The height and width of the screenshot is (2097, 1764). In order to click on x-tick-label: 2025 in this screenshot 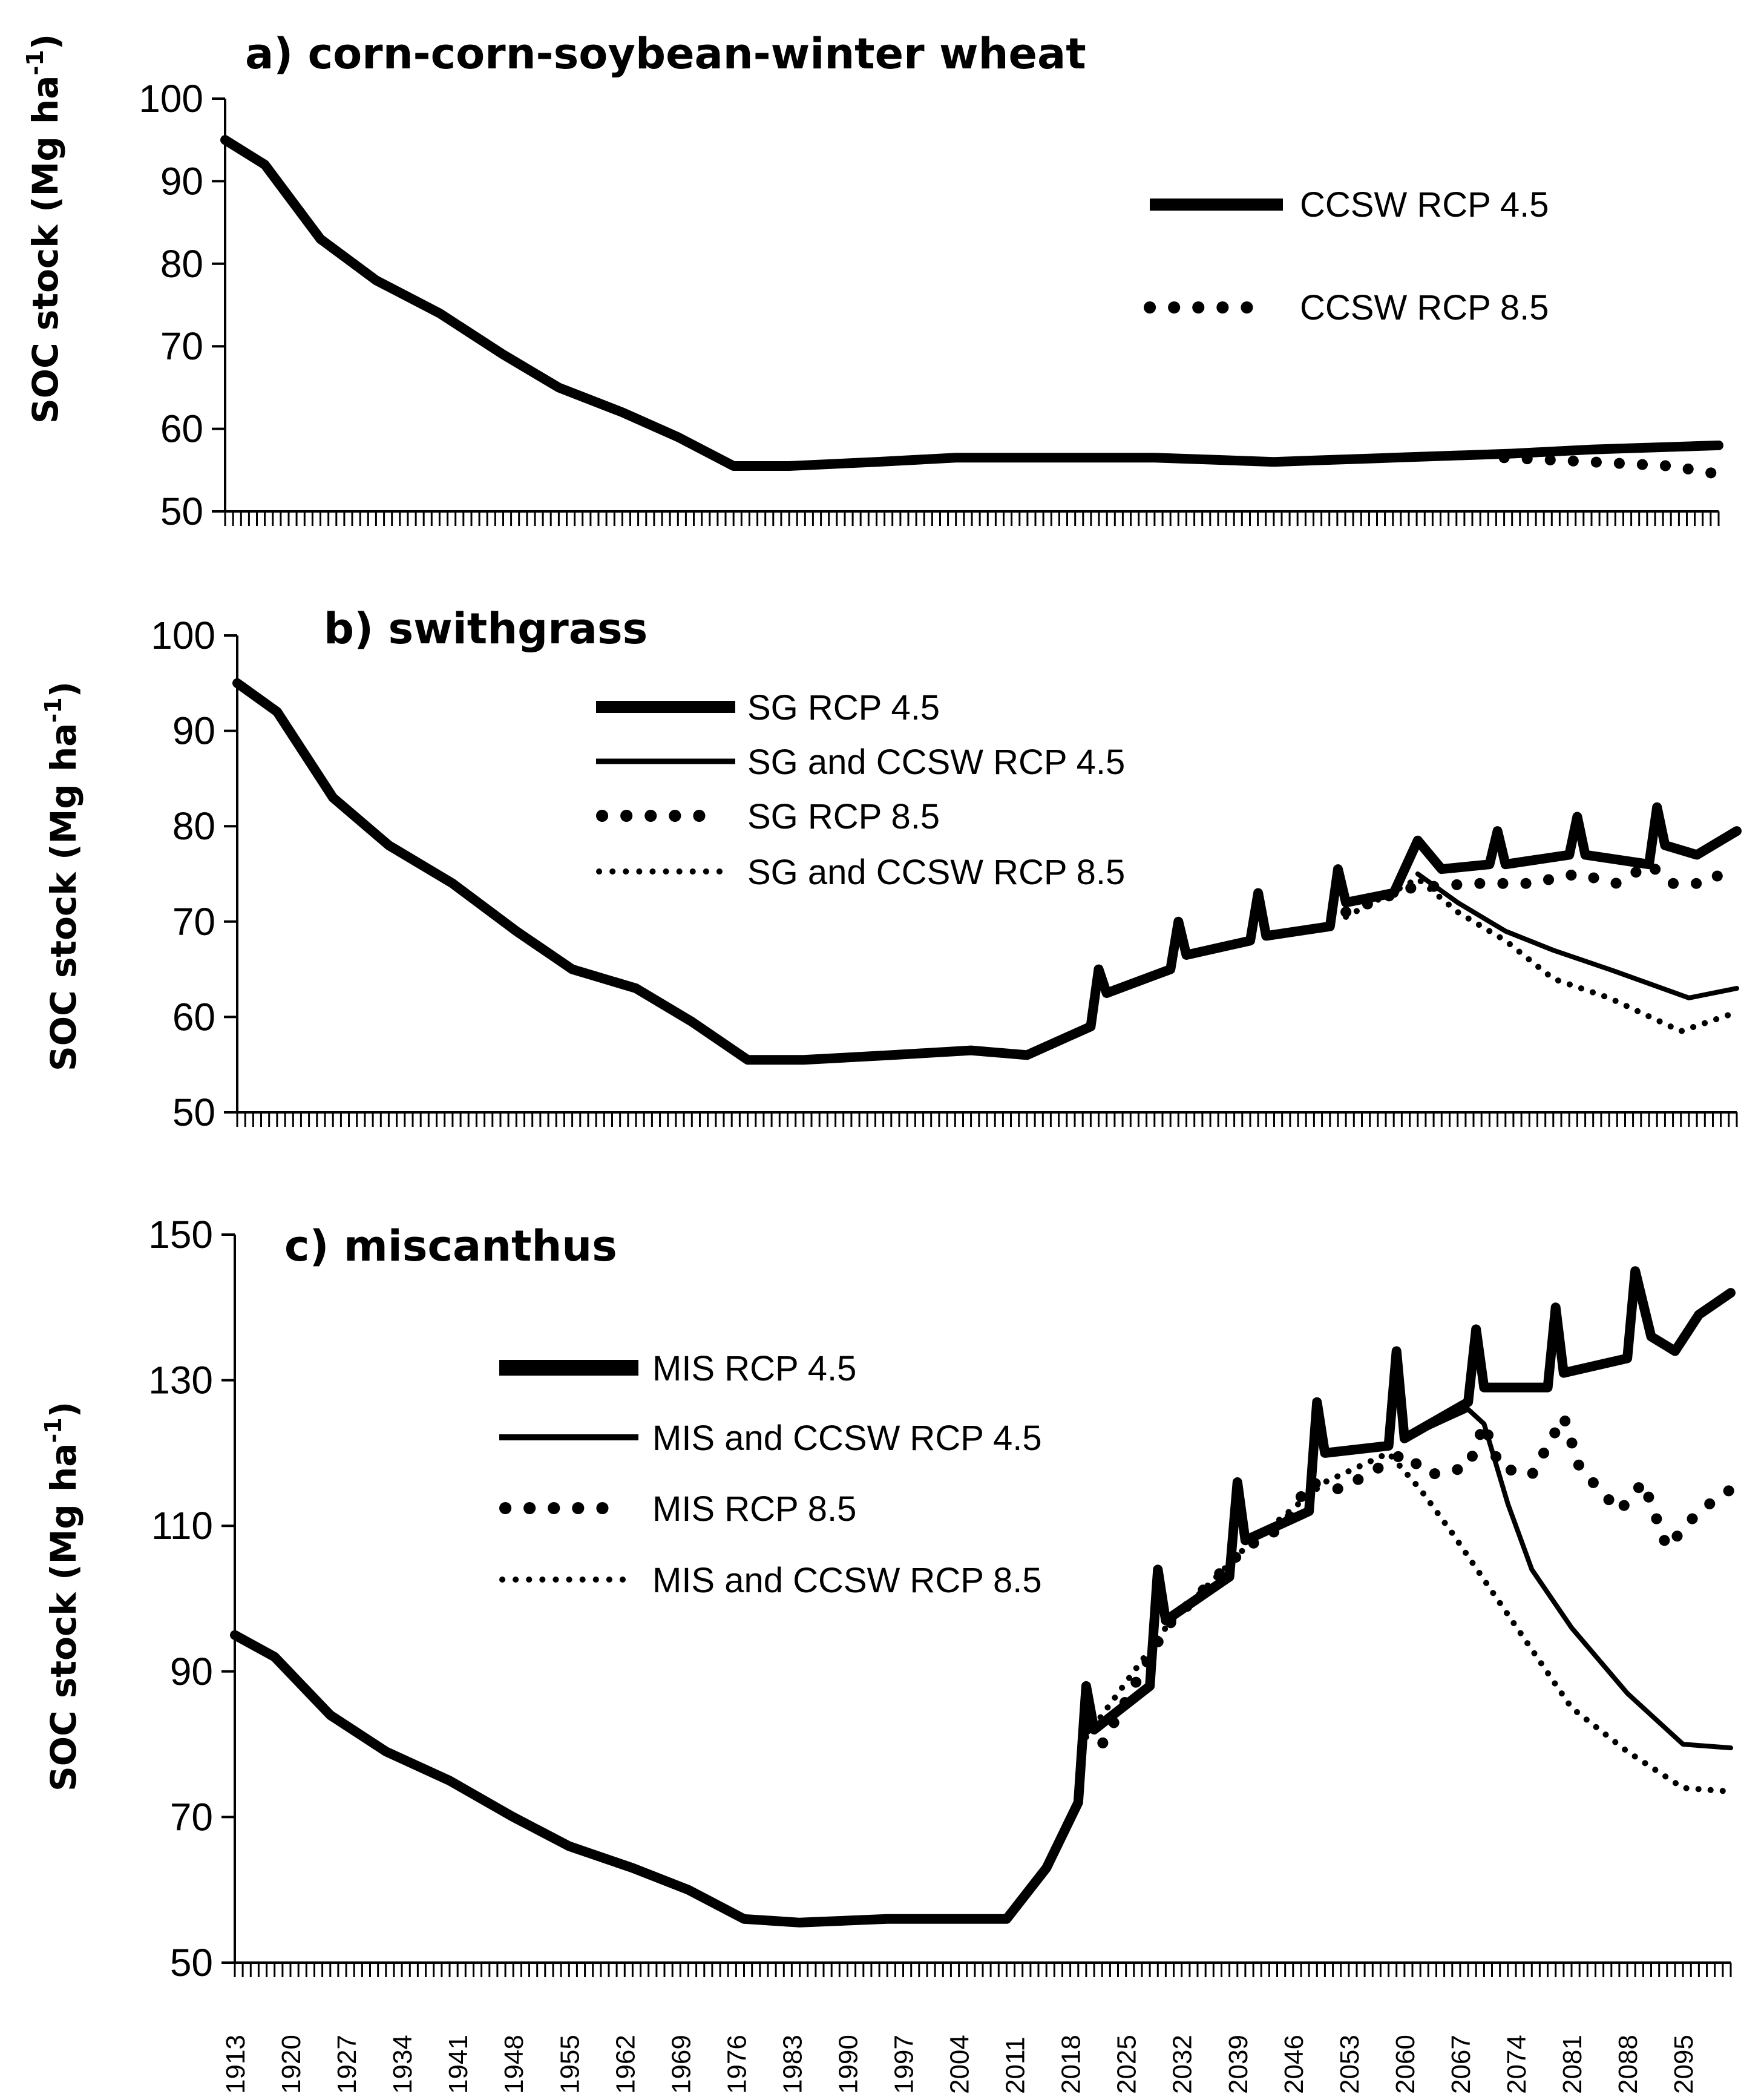, I will do `click(1127, 2064)`.